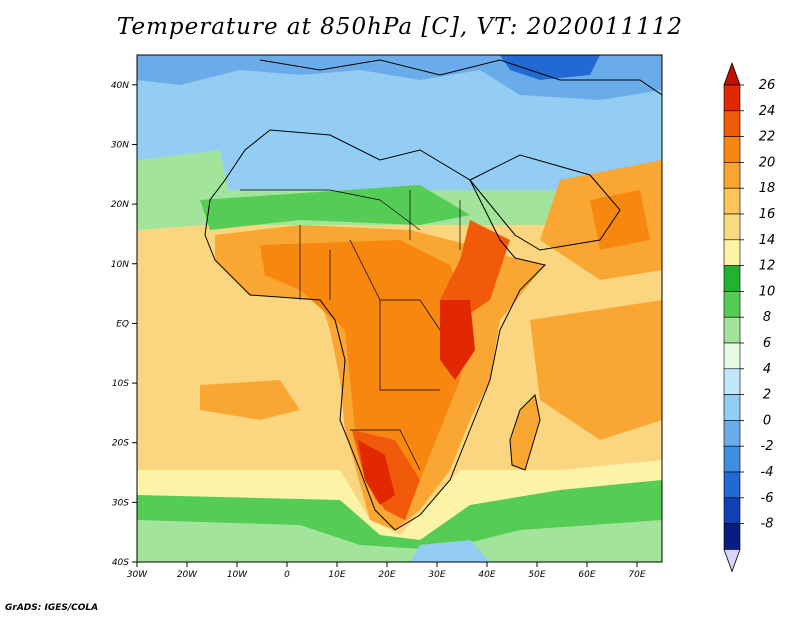  Describe the element at coordinates (187, 575) in the screenshot. I see `lon-tick-label: 20W` at that location.